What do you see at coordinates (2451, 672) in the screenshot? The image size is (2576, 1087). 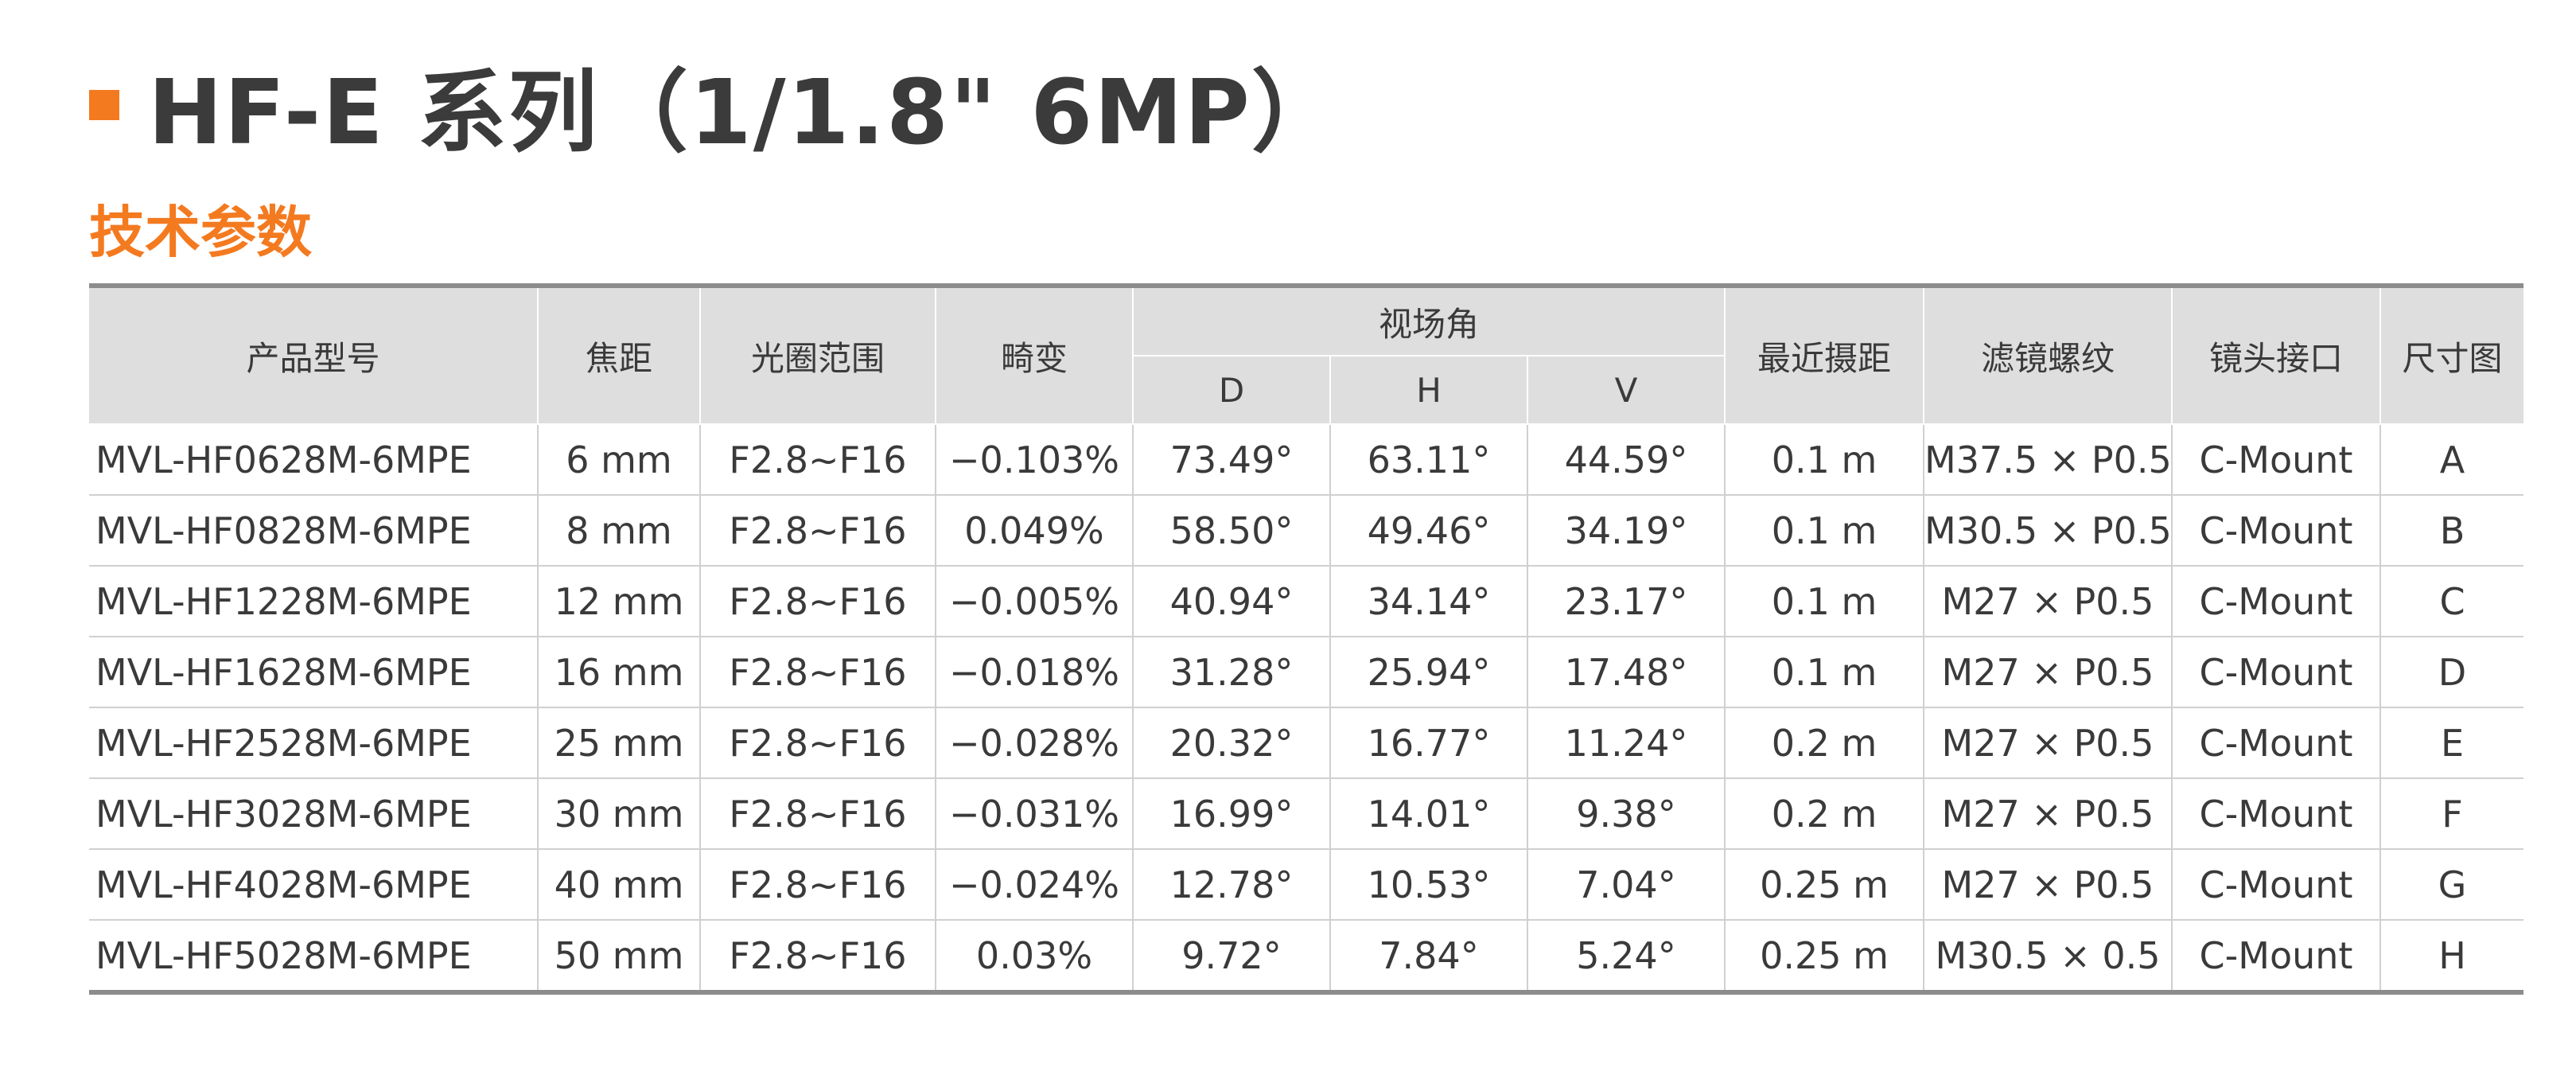 I see `cell-drawing: D` at bounding box center [2451, 672].